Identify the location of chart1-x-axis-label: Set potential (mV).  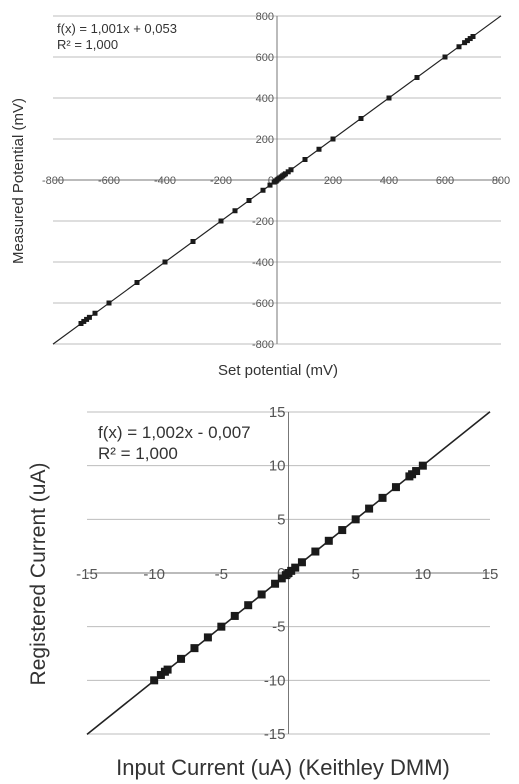
(278, 370).